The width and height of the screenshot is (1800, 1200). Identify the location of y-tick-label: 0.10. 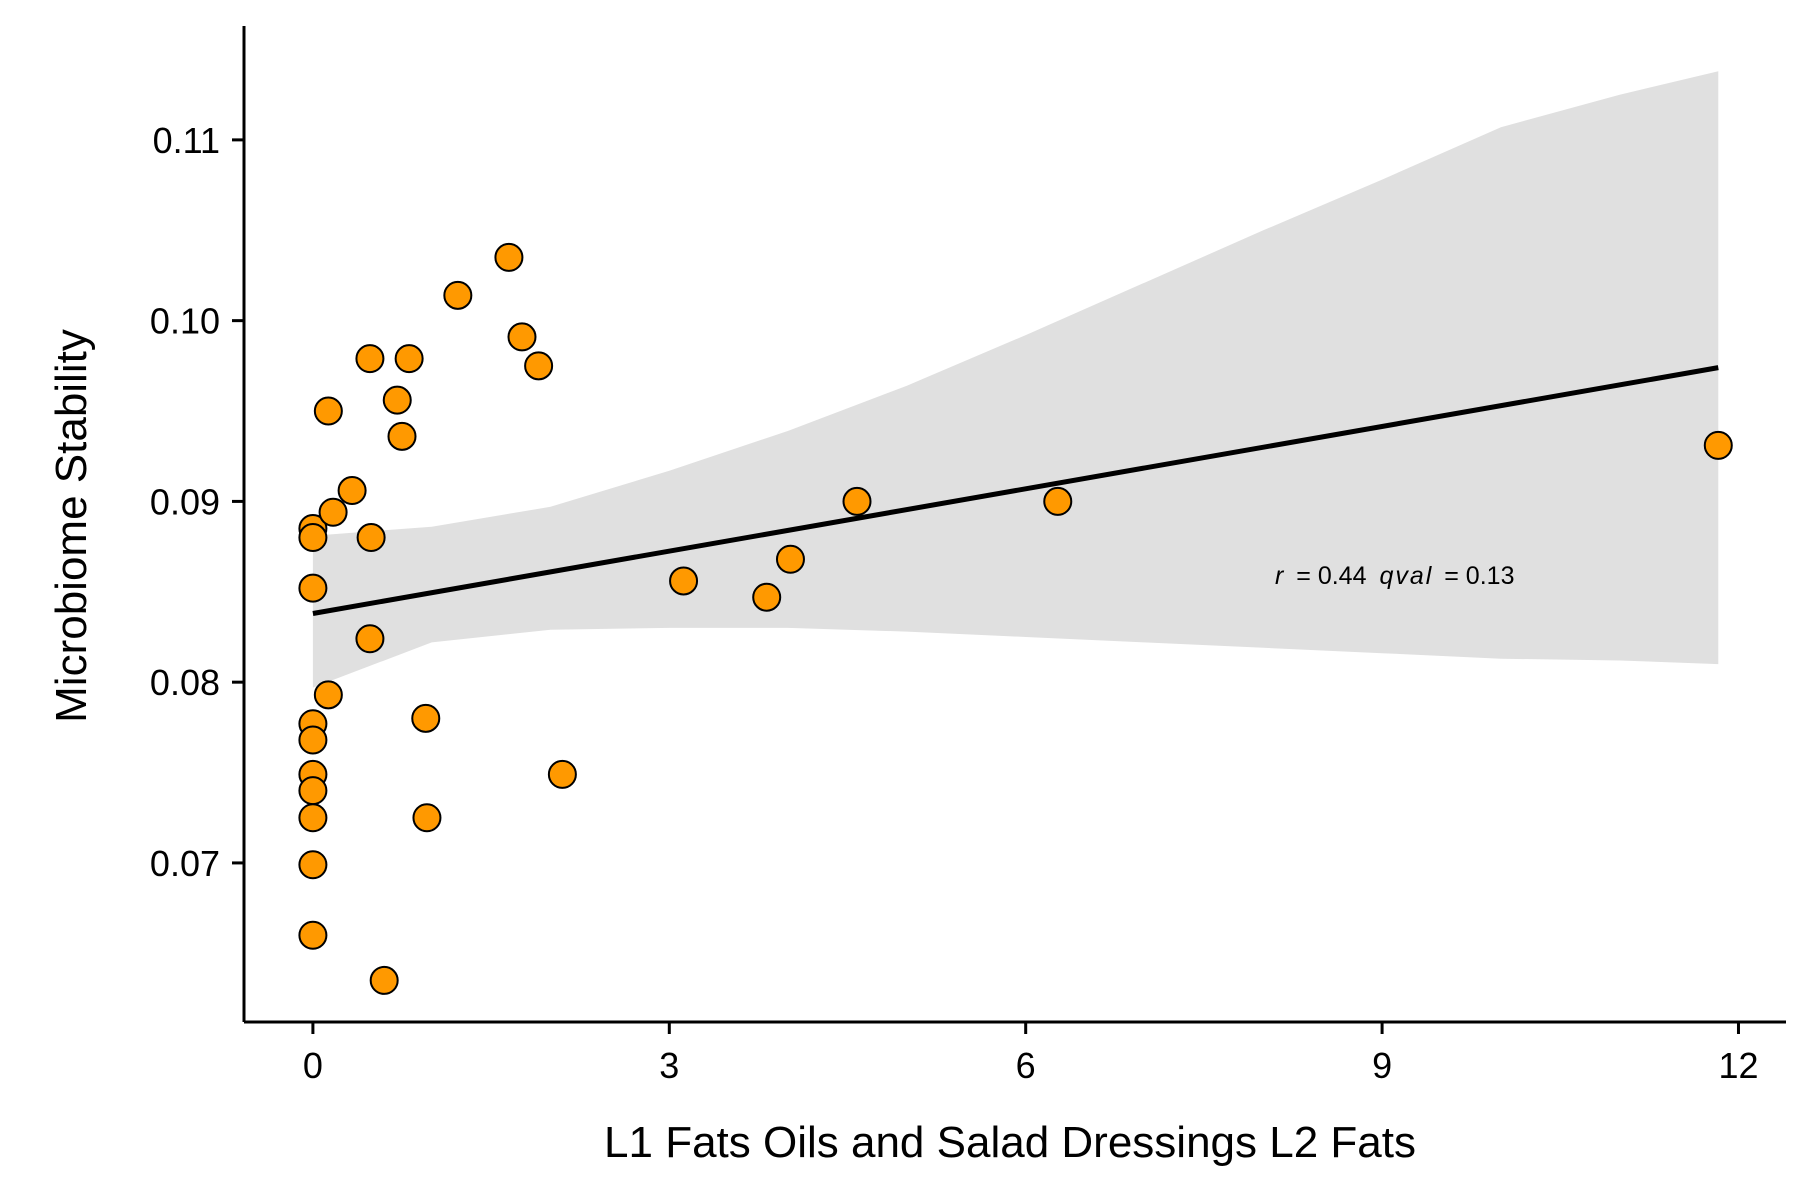
(185, 321).